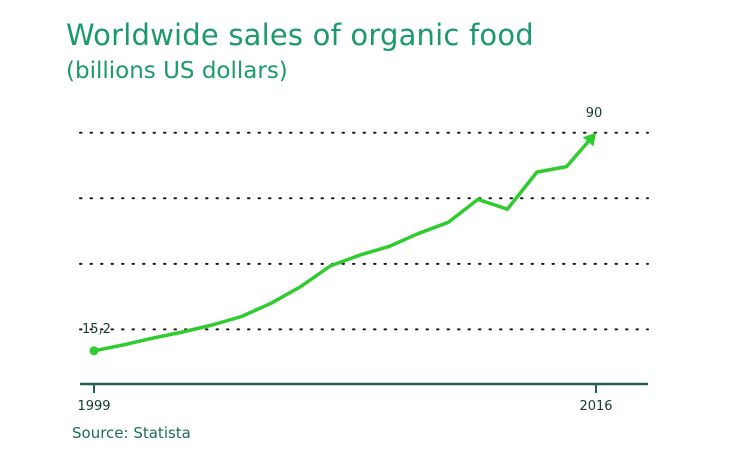  I want to click on x-tick-label-1999: 1999, so click(93, 406).